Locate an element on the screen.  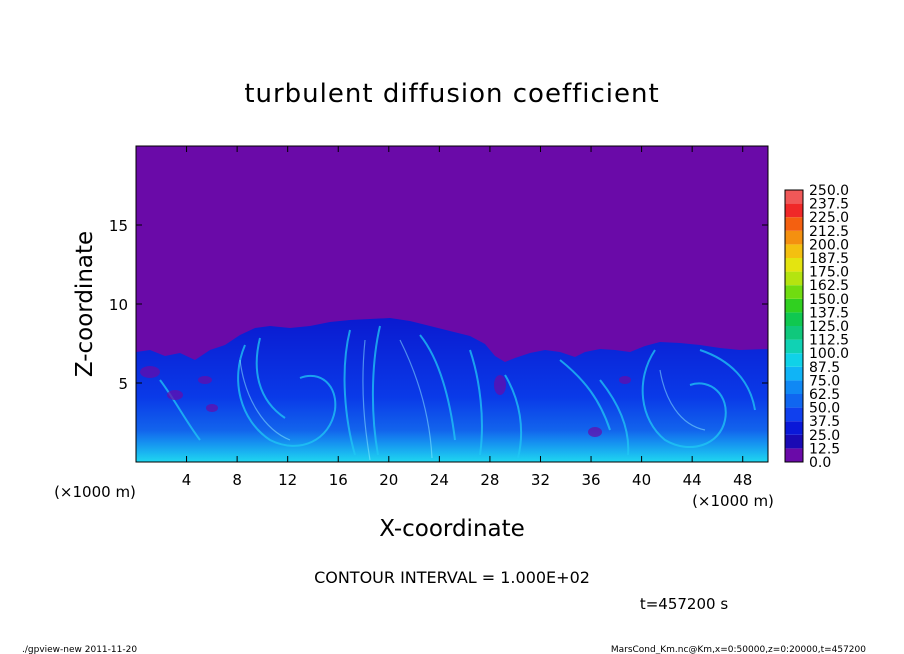
colorbar-label: 137.5 is located at coordinates (829, 313).